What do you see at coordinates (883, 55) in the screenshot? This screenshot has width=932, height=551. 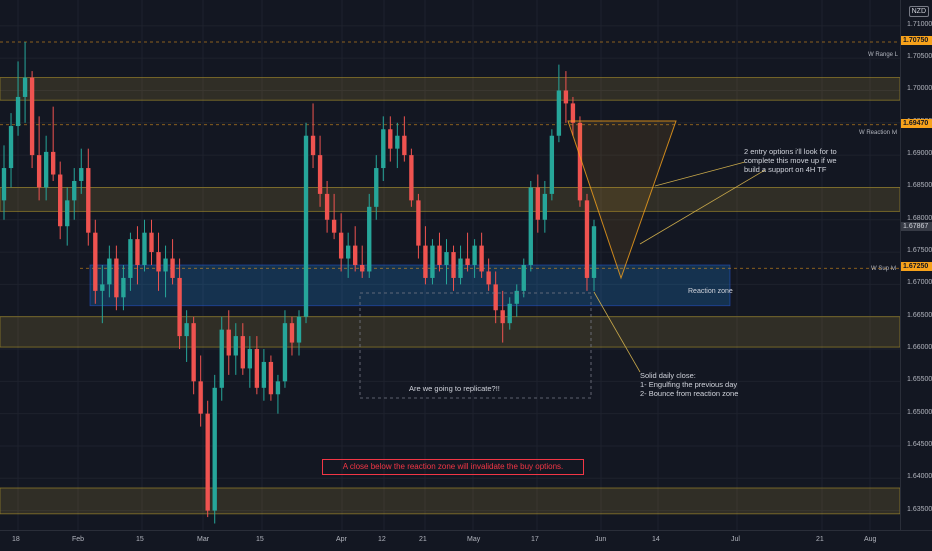 I see `level-name-range: W Range L` at bounding box center [883, 55].